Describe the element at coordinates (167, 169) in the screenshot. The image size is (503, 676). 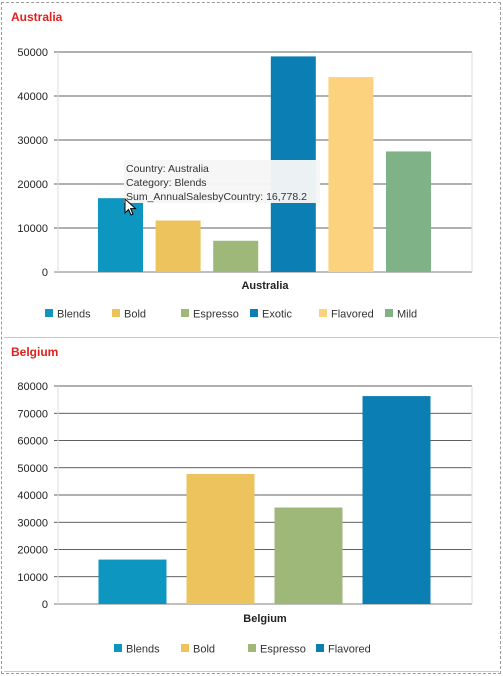
I see `tooltip-country: Country: Australia` at that location.